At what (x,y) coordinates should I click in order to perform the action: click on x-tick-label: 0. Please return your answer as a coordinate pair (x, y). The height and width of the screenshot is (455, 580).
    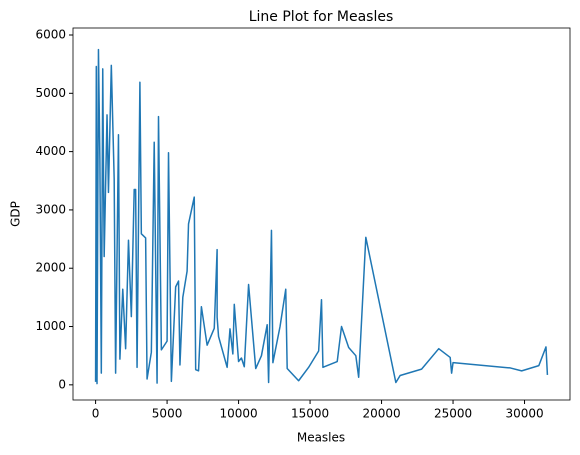
    Looking at the image, I should click on (96, 414).